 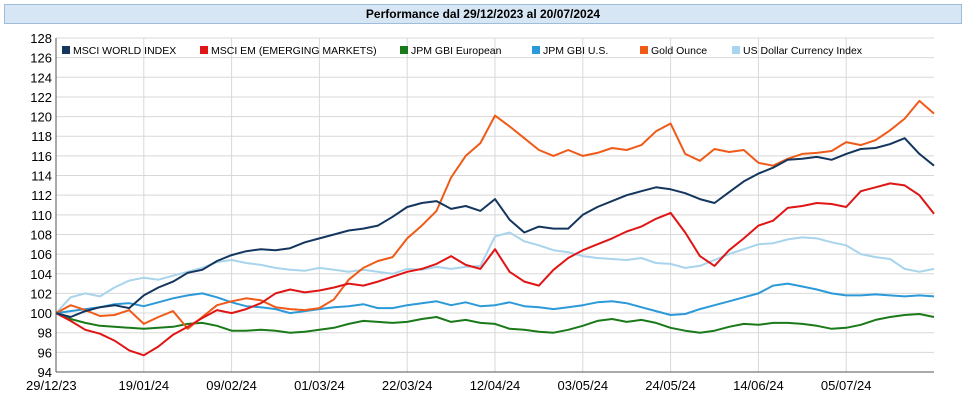 What do you see at coordinates (45, 372) in the screenshot?
I see `y-tick-label-0: 94` at bounding box center [45, 372].